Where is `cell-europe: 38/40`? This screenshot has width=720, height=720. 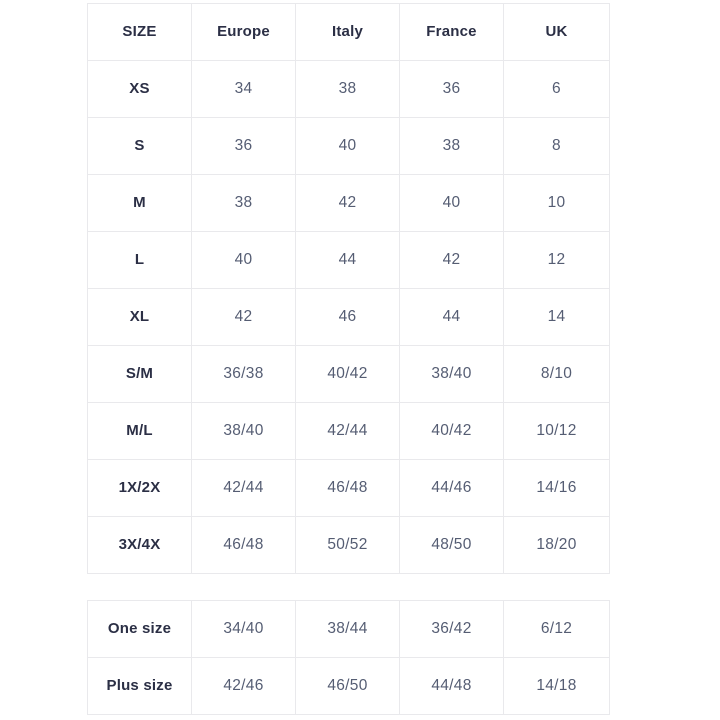 cell-europe: 38/40 is located at coordinates (243, 431).